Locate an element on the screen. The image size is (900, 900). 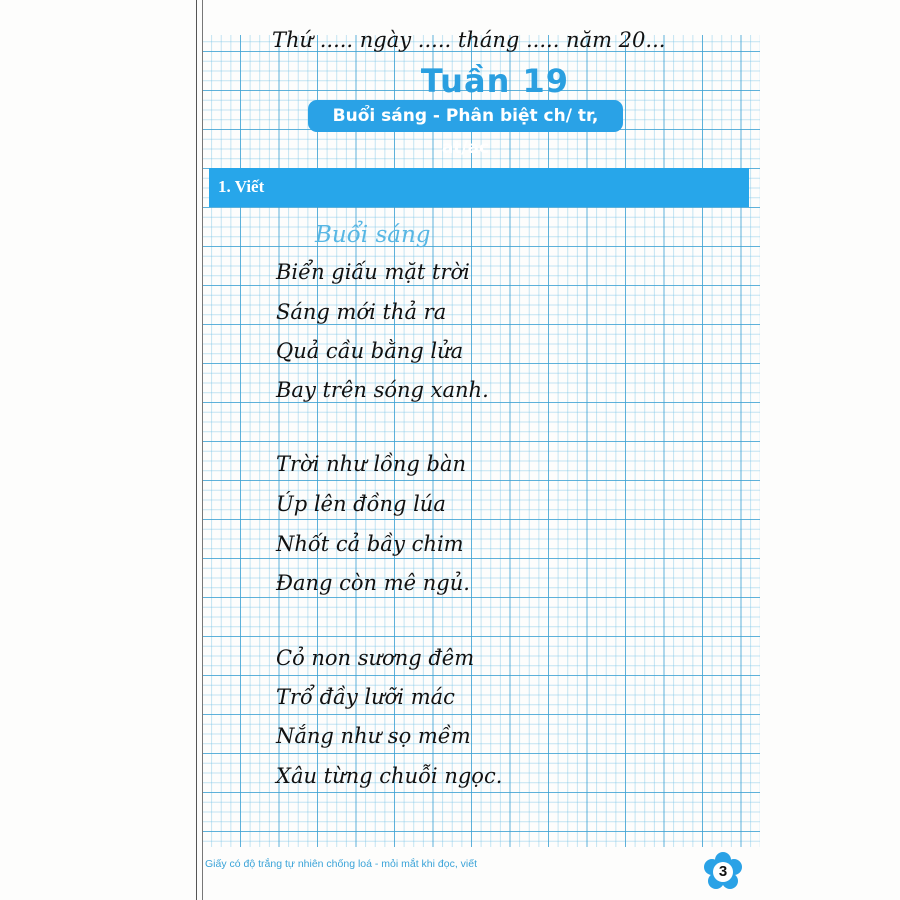
poem-line: Trổ đầy lưỡi mác is located at coordinates (365, 697).